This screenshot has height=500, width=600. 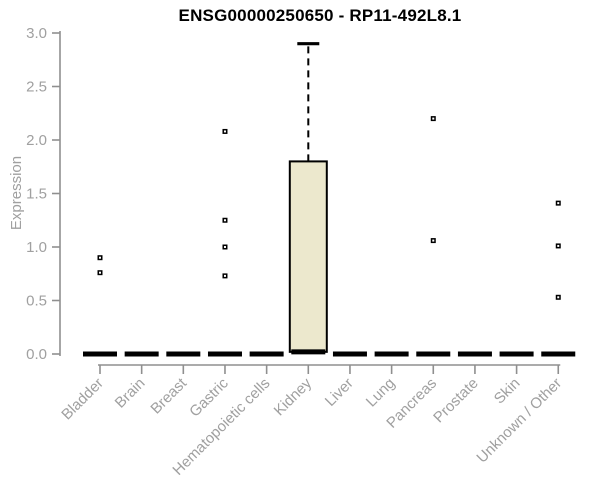 I want to click on y-tick-label: 0.0, so click(x=36, y=354).